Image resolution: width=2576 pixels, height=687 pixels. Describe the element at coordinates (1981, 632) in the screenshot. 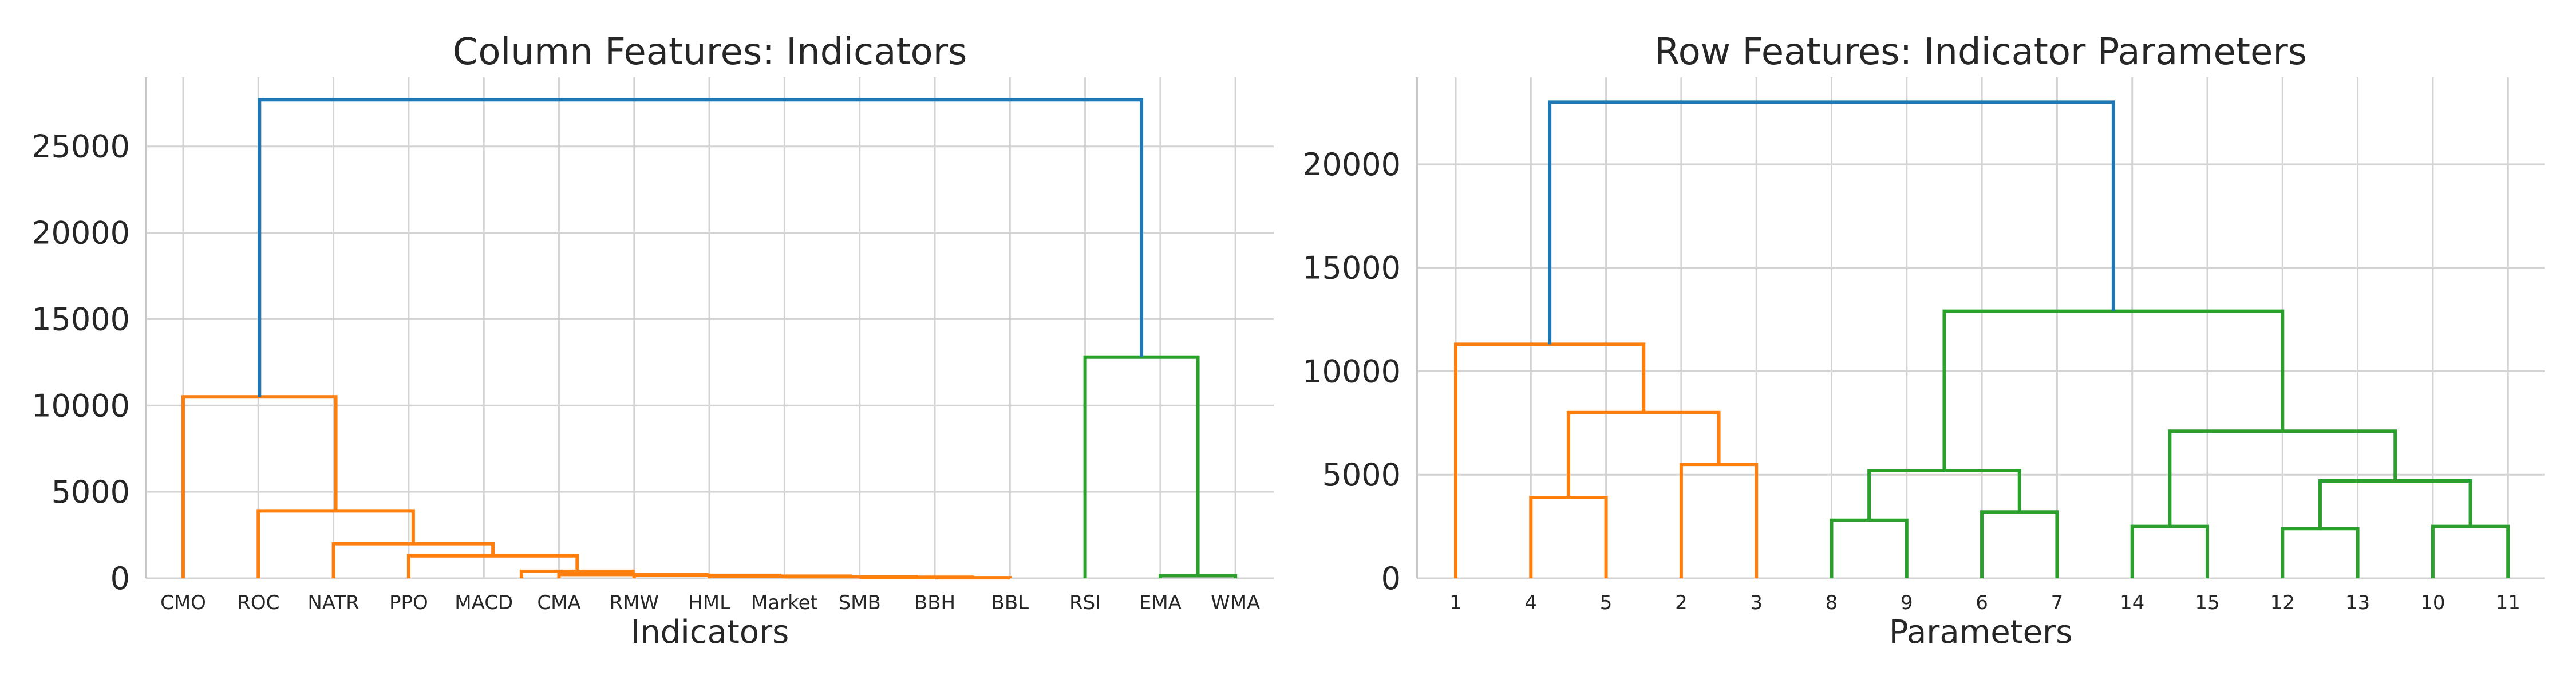

I see `x-axis-label: Parameters` at that location.